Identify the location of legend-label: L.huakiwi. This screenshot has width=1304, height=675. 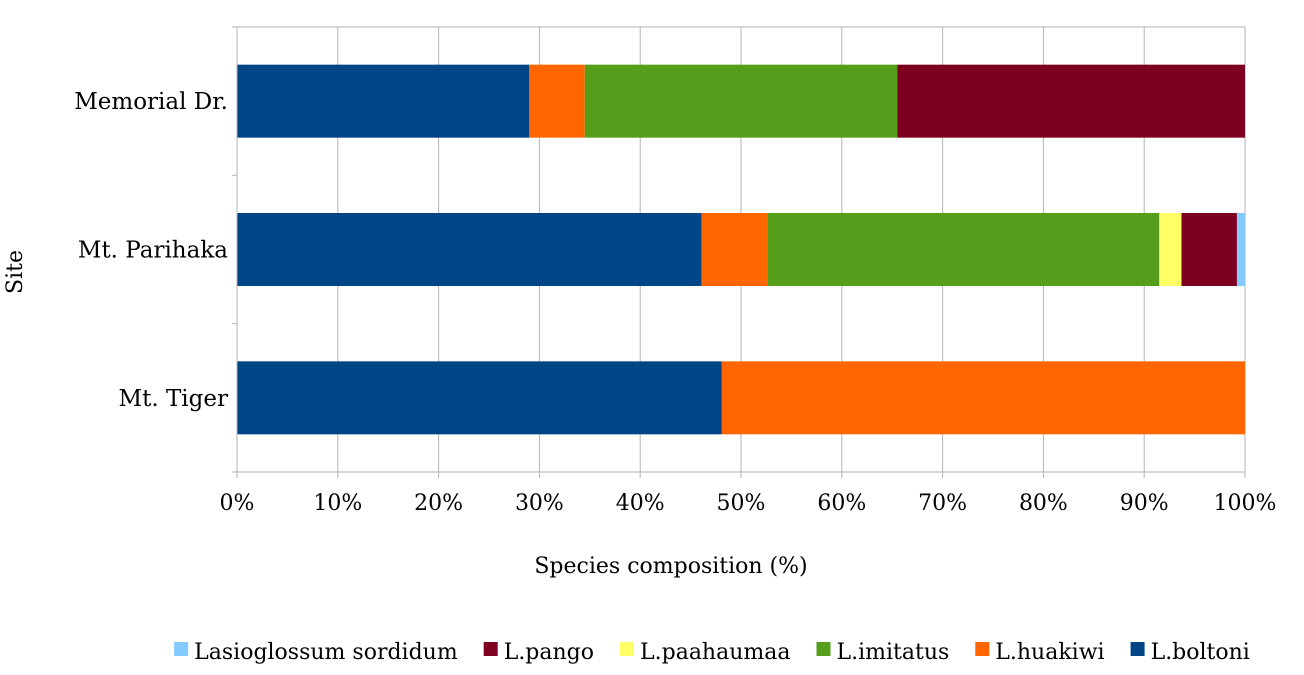
(1049, 652).